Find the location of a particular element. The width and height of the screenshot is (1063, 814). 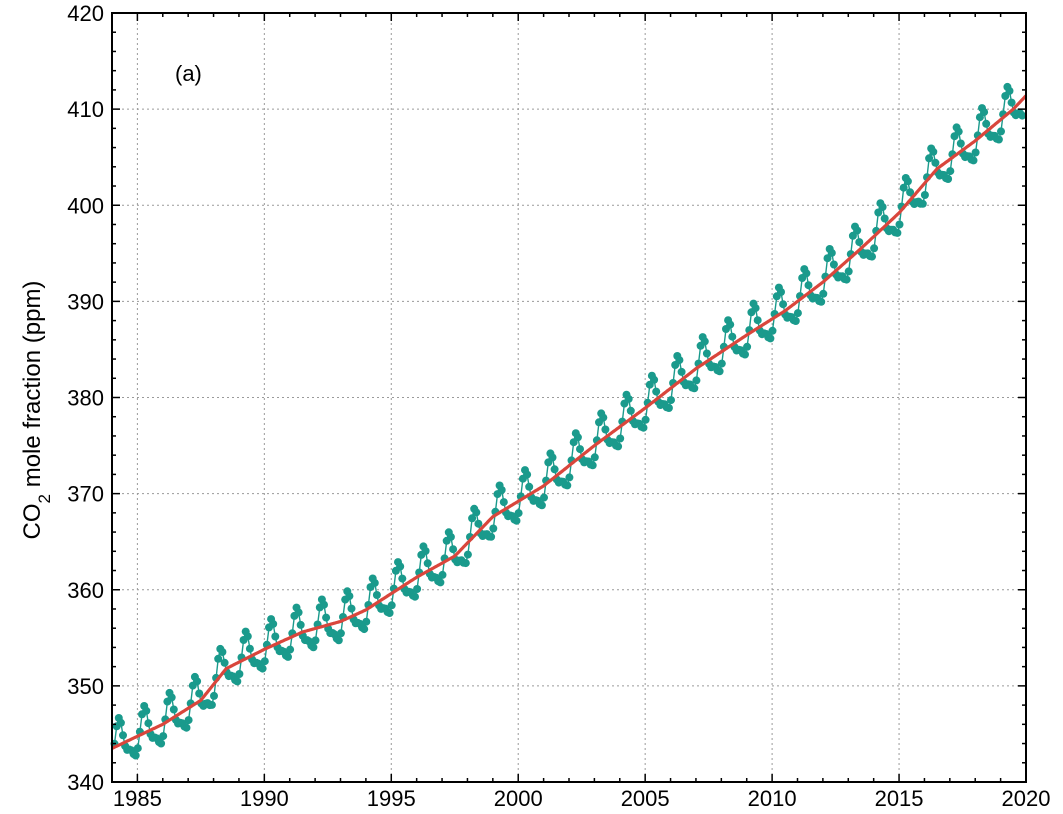

y-tick-label: 370 is located at coordinates (85, 494).